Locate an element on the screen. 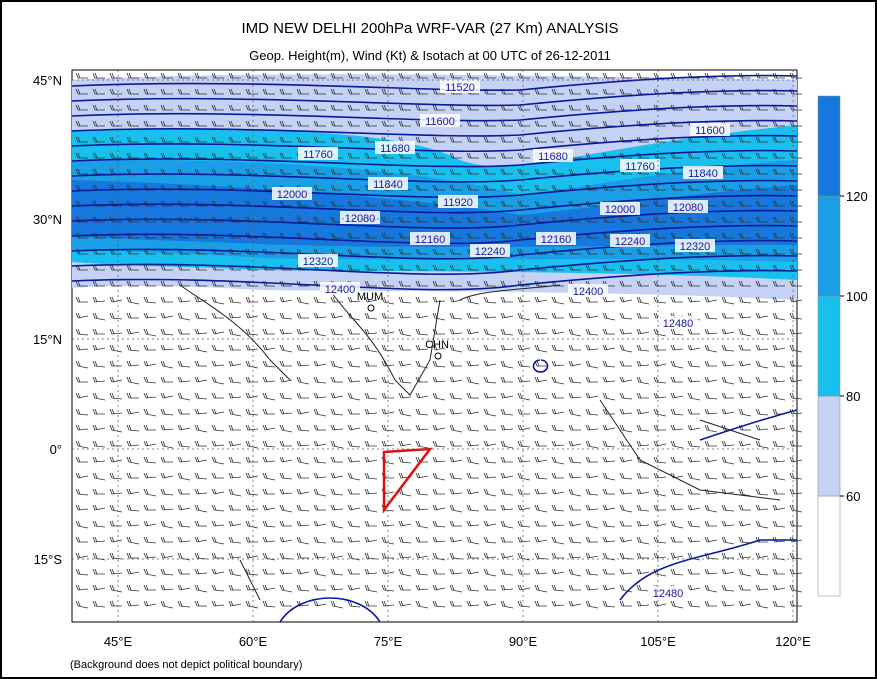  lon-label: 45°E is located at coordinates (118, 641).